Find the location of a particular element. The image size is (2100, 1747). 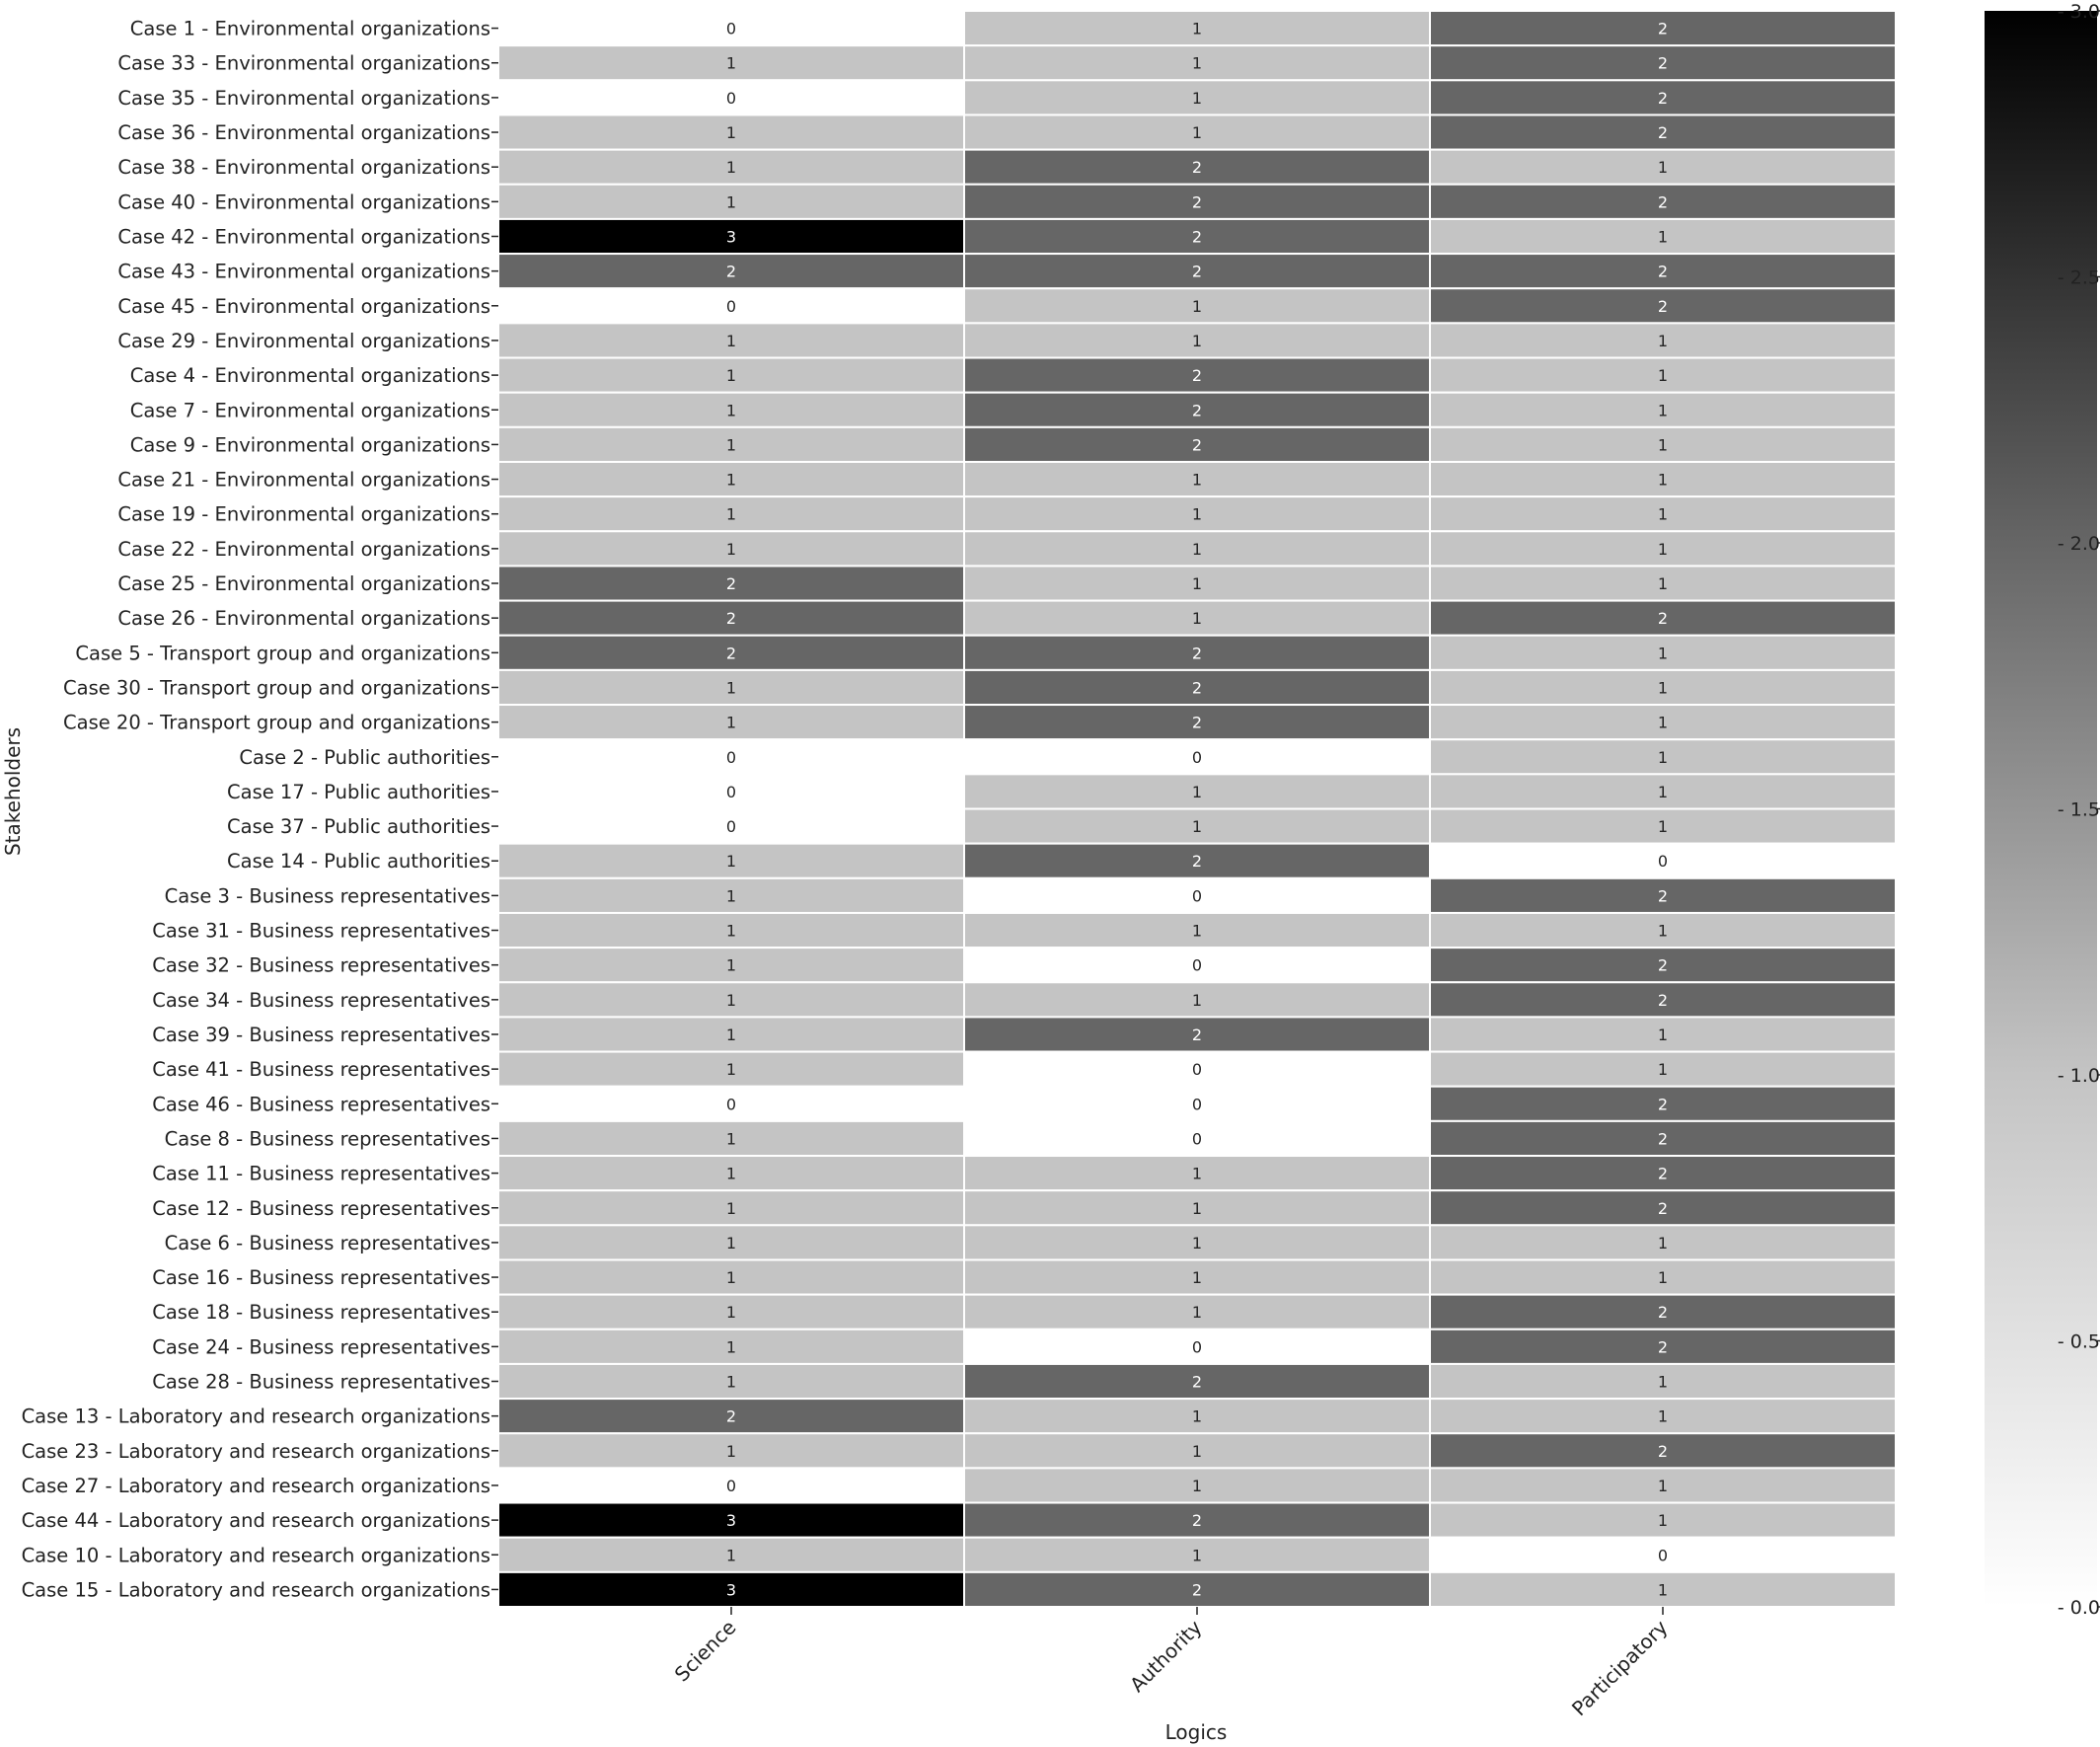

colorbar-tick-label: - 0.5 is located at coordinates (2079, 1342).